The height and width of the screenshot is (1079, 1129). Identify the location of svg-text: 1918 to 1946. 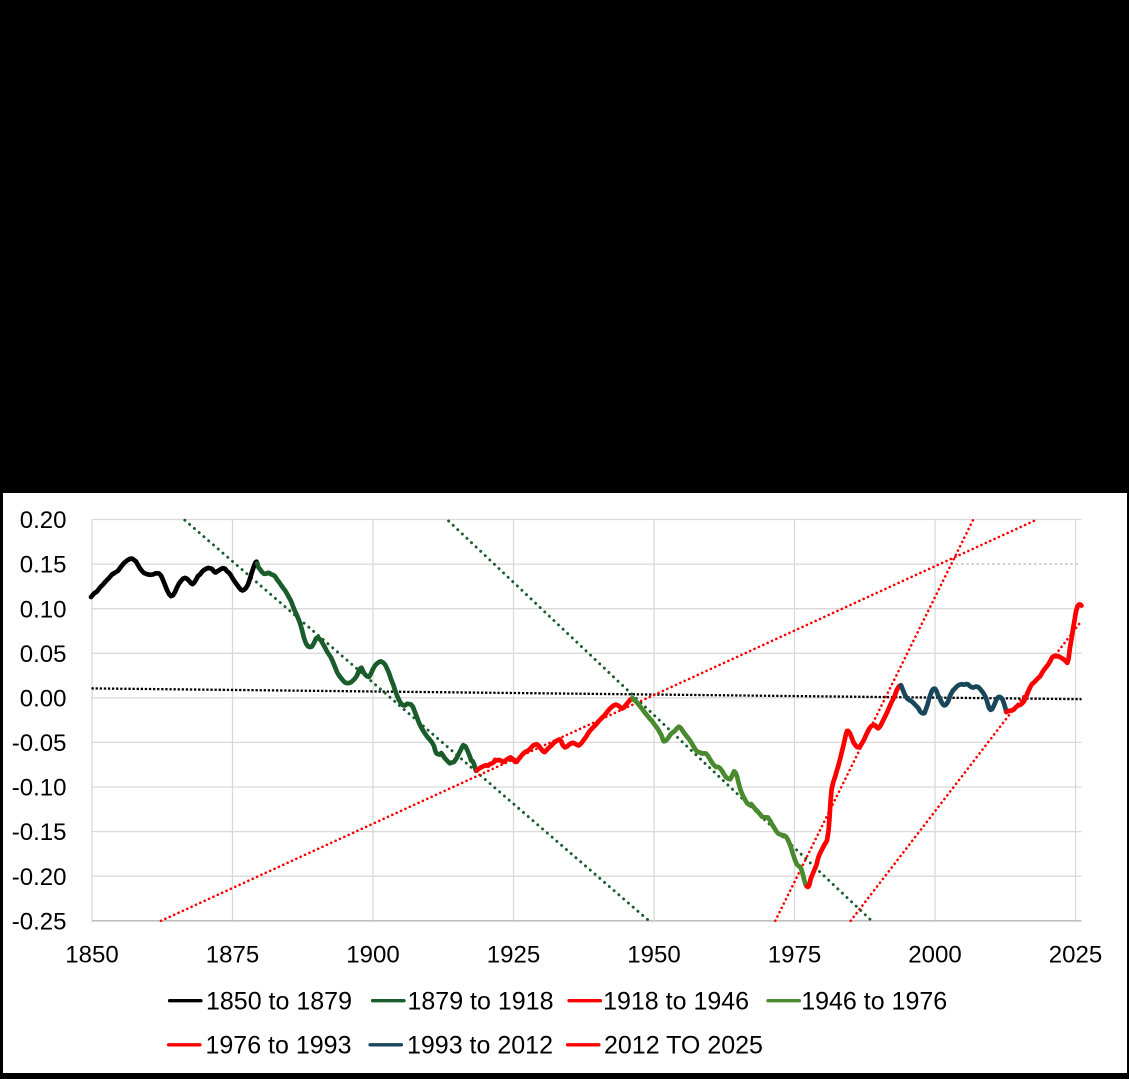
(676, 1002).